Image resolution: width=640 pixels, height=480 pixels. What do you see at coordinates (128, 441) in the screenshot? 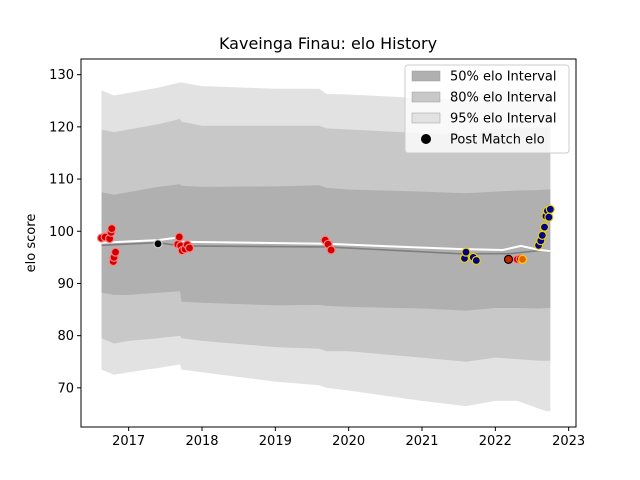
I see `x-tick-label: 2017` at bounding box center [128, 441].